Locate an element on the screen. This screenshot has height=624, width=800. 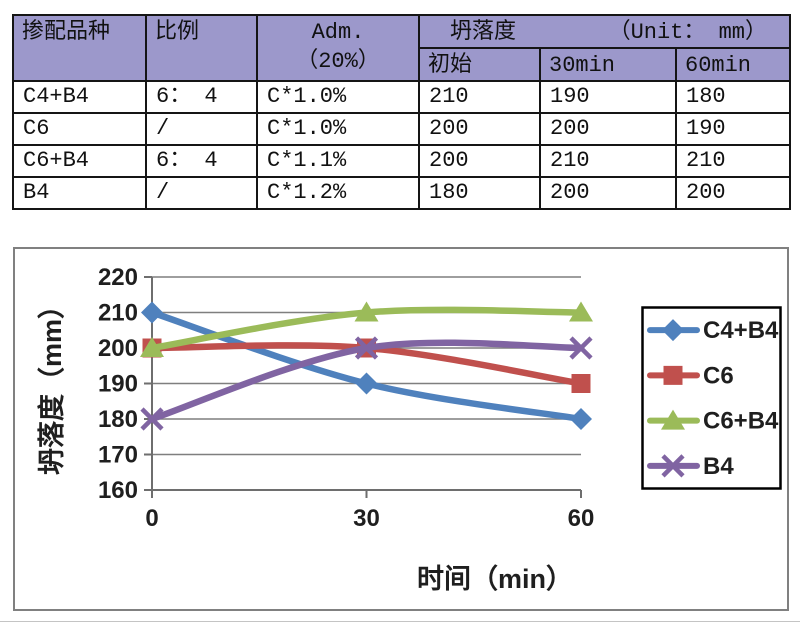
slump-group-unit: （Unit： mm） is located at coordinates (687, 32).